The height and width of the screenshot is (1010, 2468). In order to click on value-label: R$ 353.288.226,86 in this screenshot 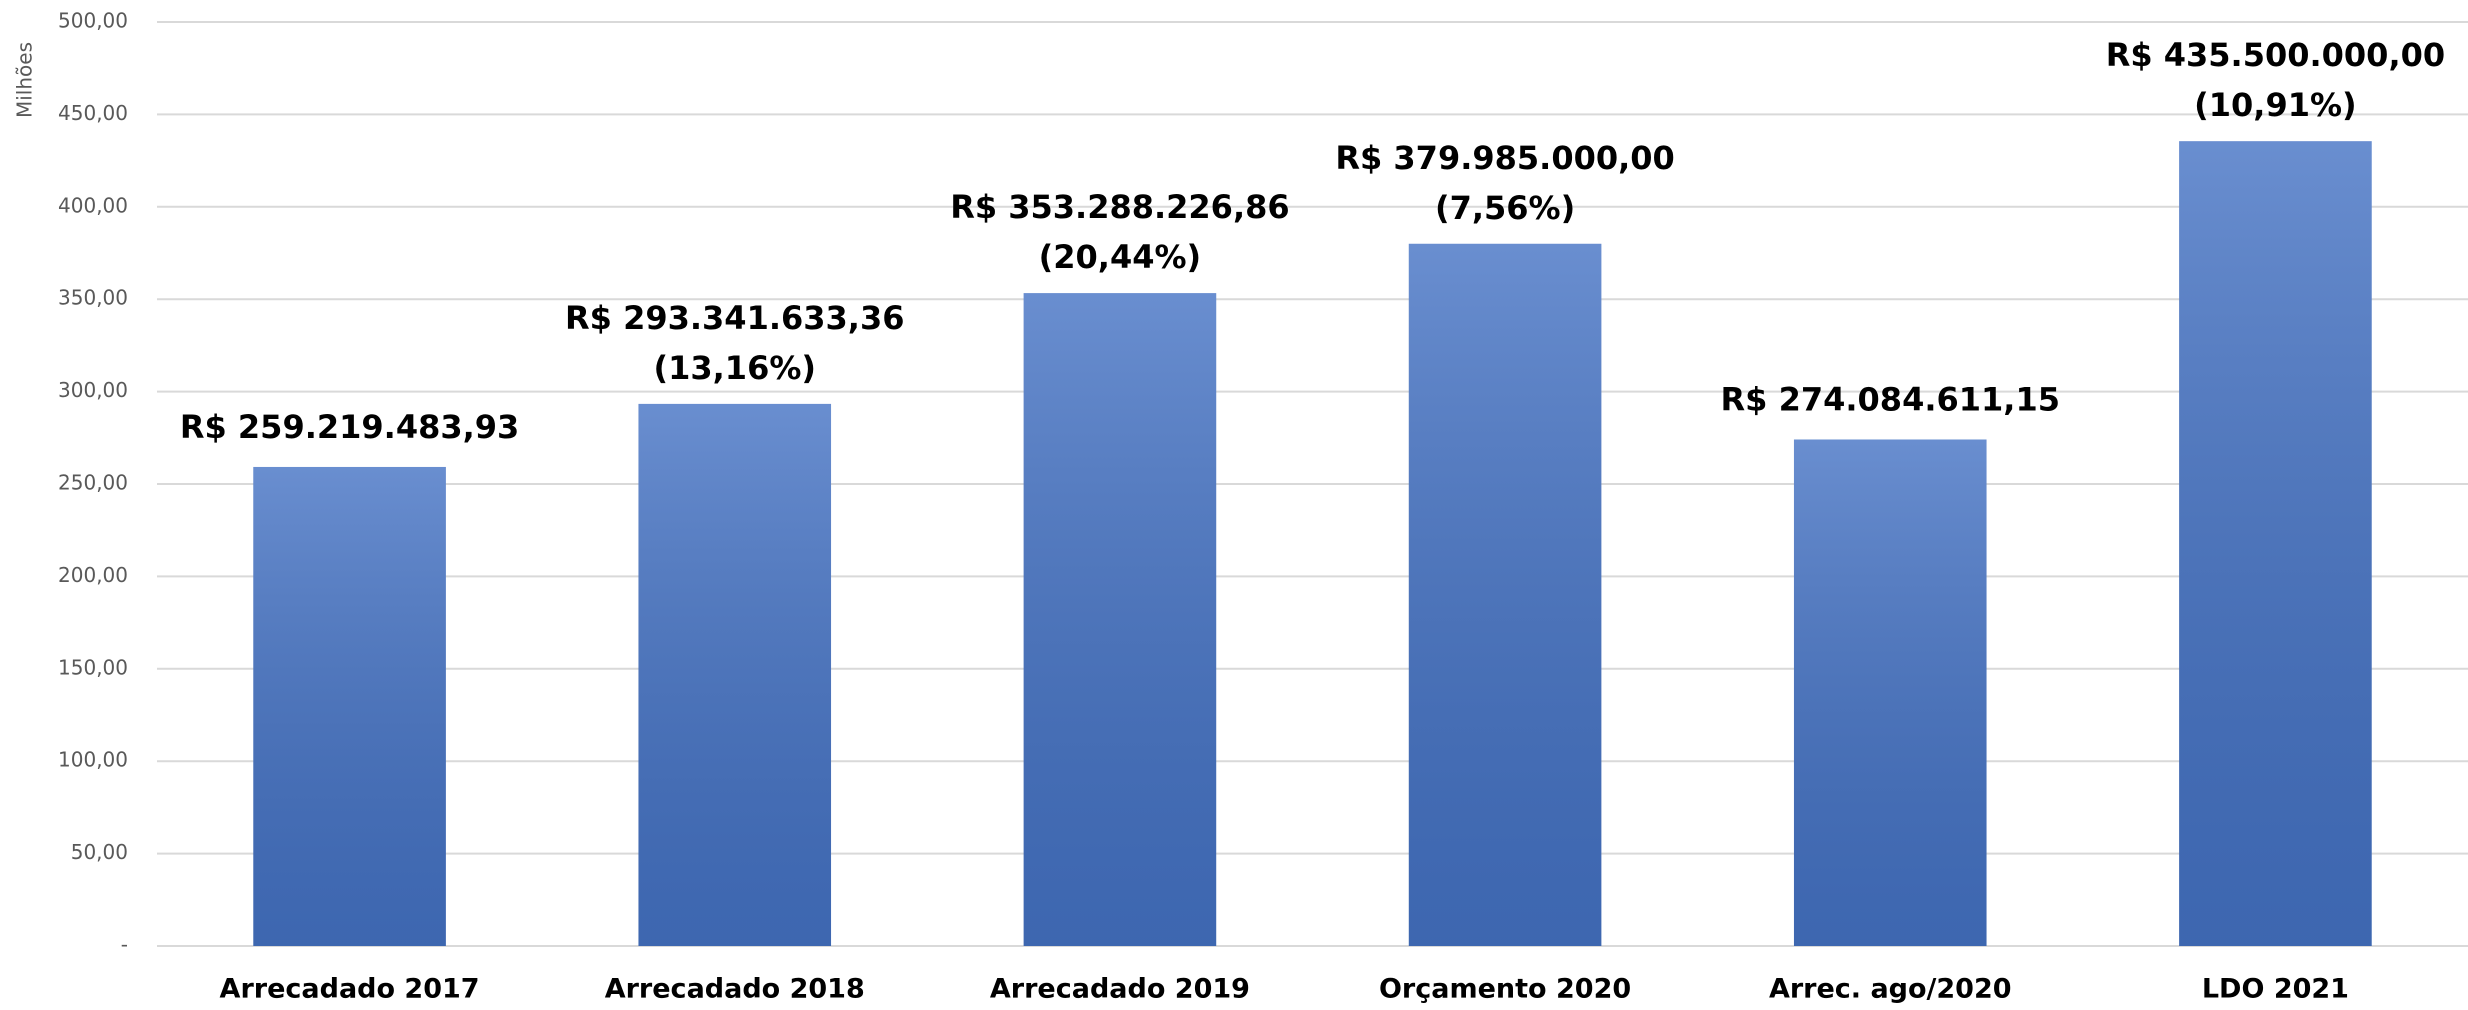, I will do `click(1119, 207)`.